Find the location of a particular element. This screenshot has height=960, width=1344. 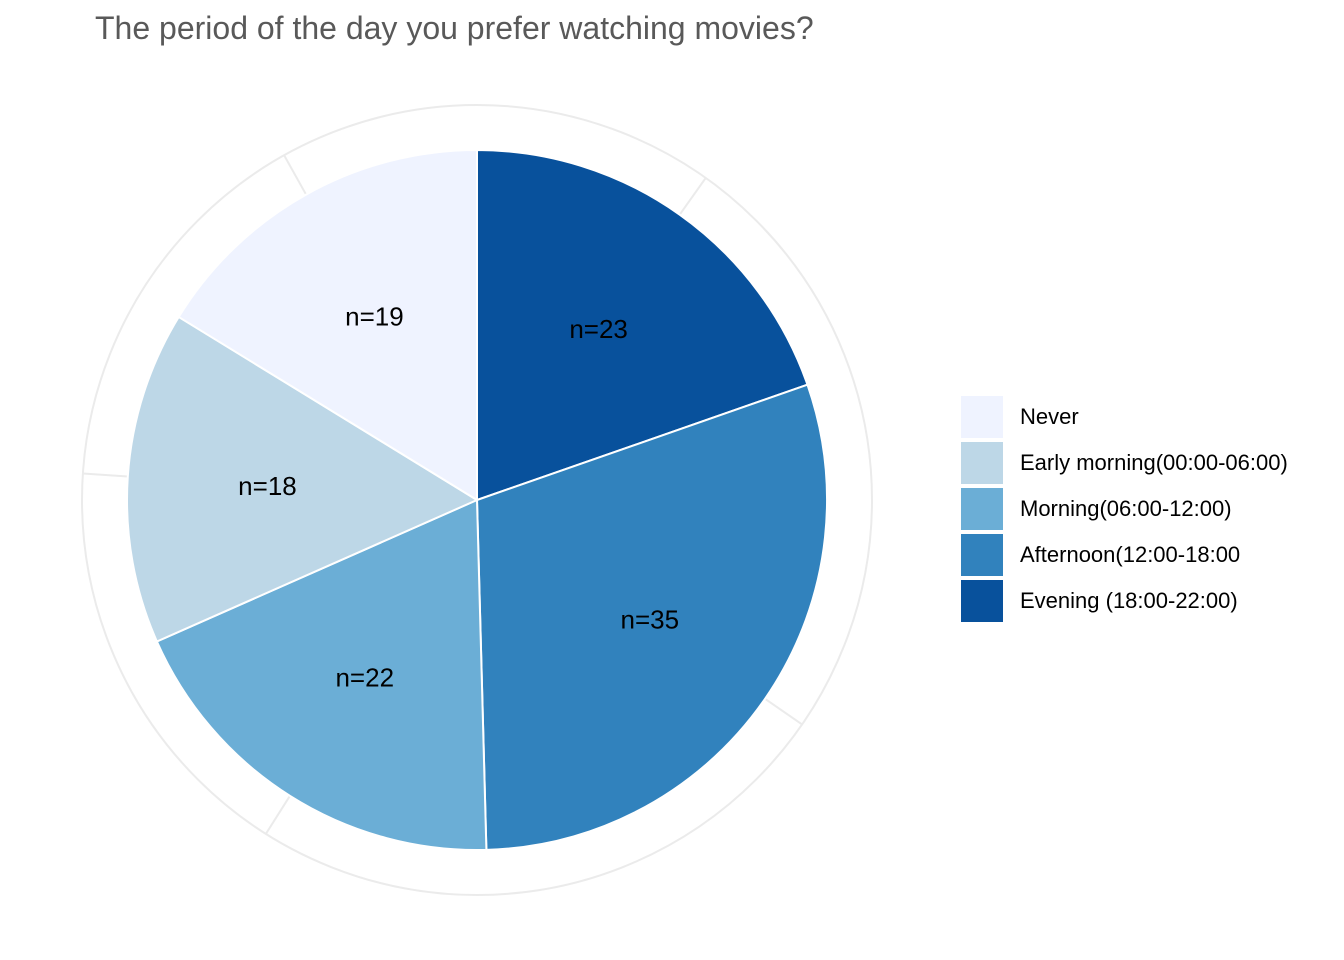

slice-label: n=19 is located at coordinates (374, 317).